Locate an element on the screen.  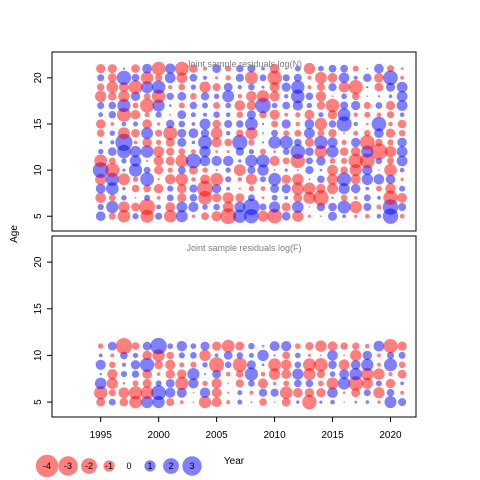
legend-label: -4 is located at coordinates (47, 466).